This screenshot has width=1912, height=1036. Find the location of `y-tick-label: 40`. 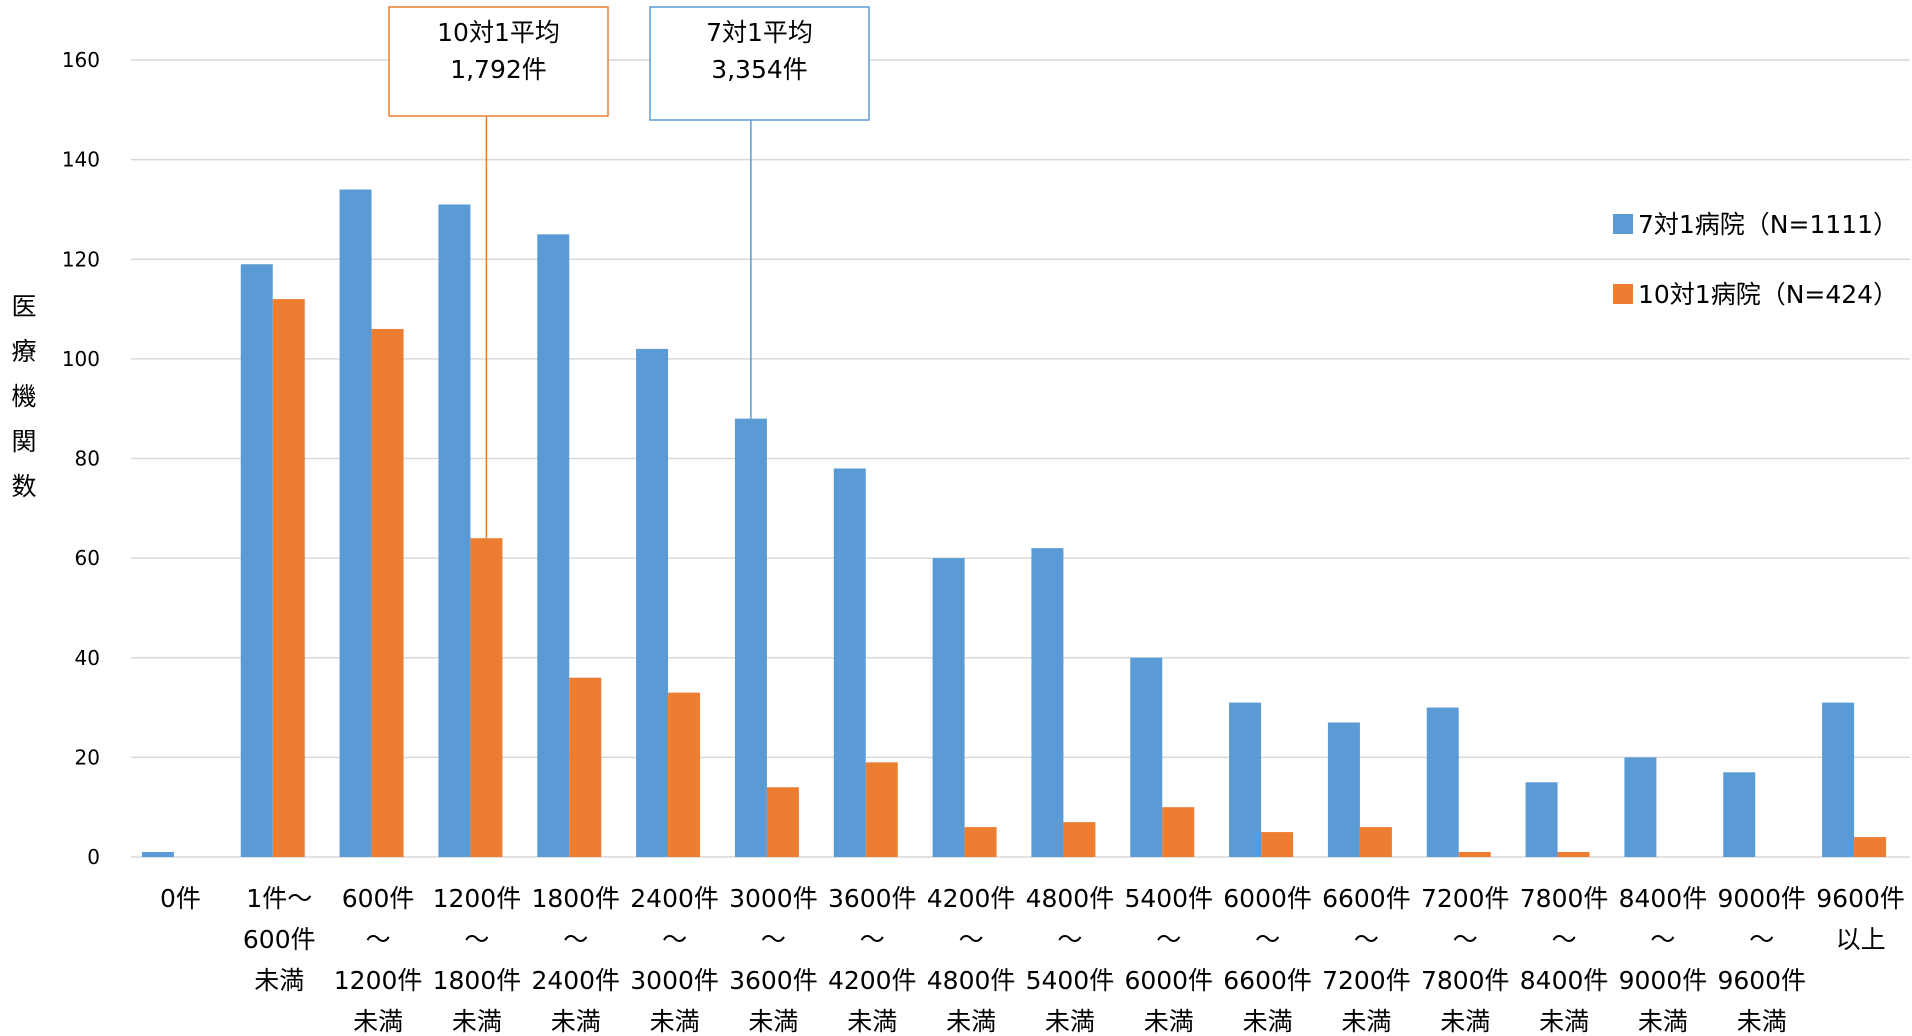

y-tick-label: 40 is located at coordinates (87, 658).